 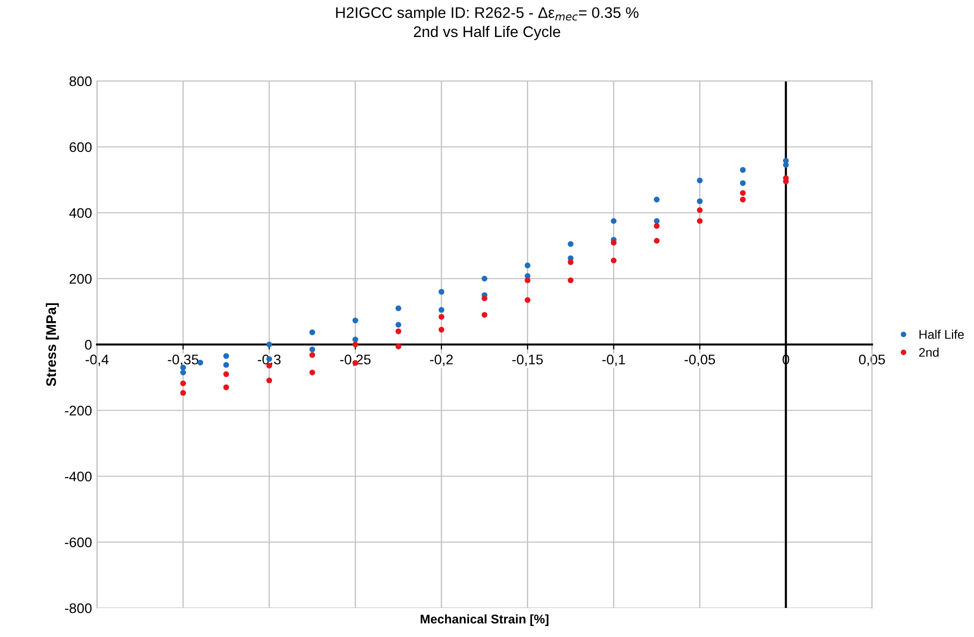 I want to click on y-tick-label: -200, so click(x=78, y=411).